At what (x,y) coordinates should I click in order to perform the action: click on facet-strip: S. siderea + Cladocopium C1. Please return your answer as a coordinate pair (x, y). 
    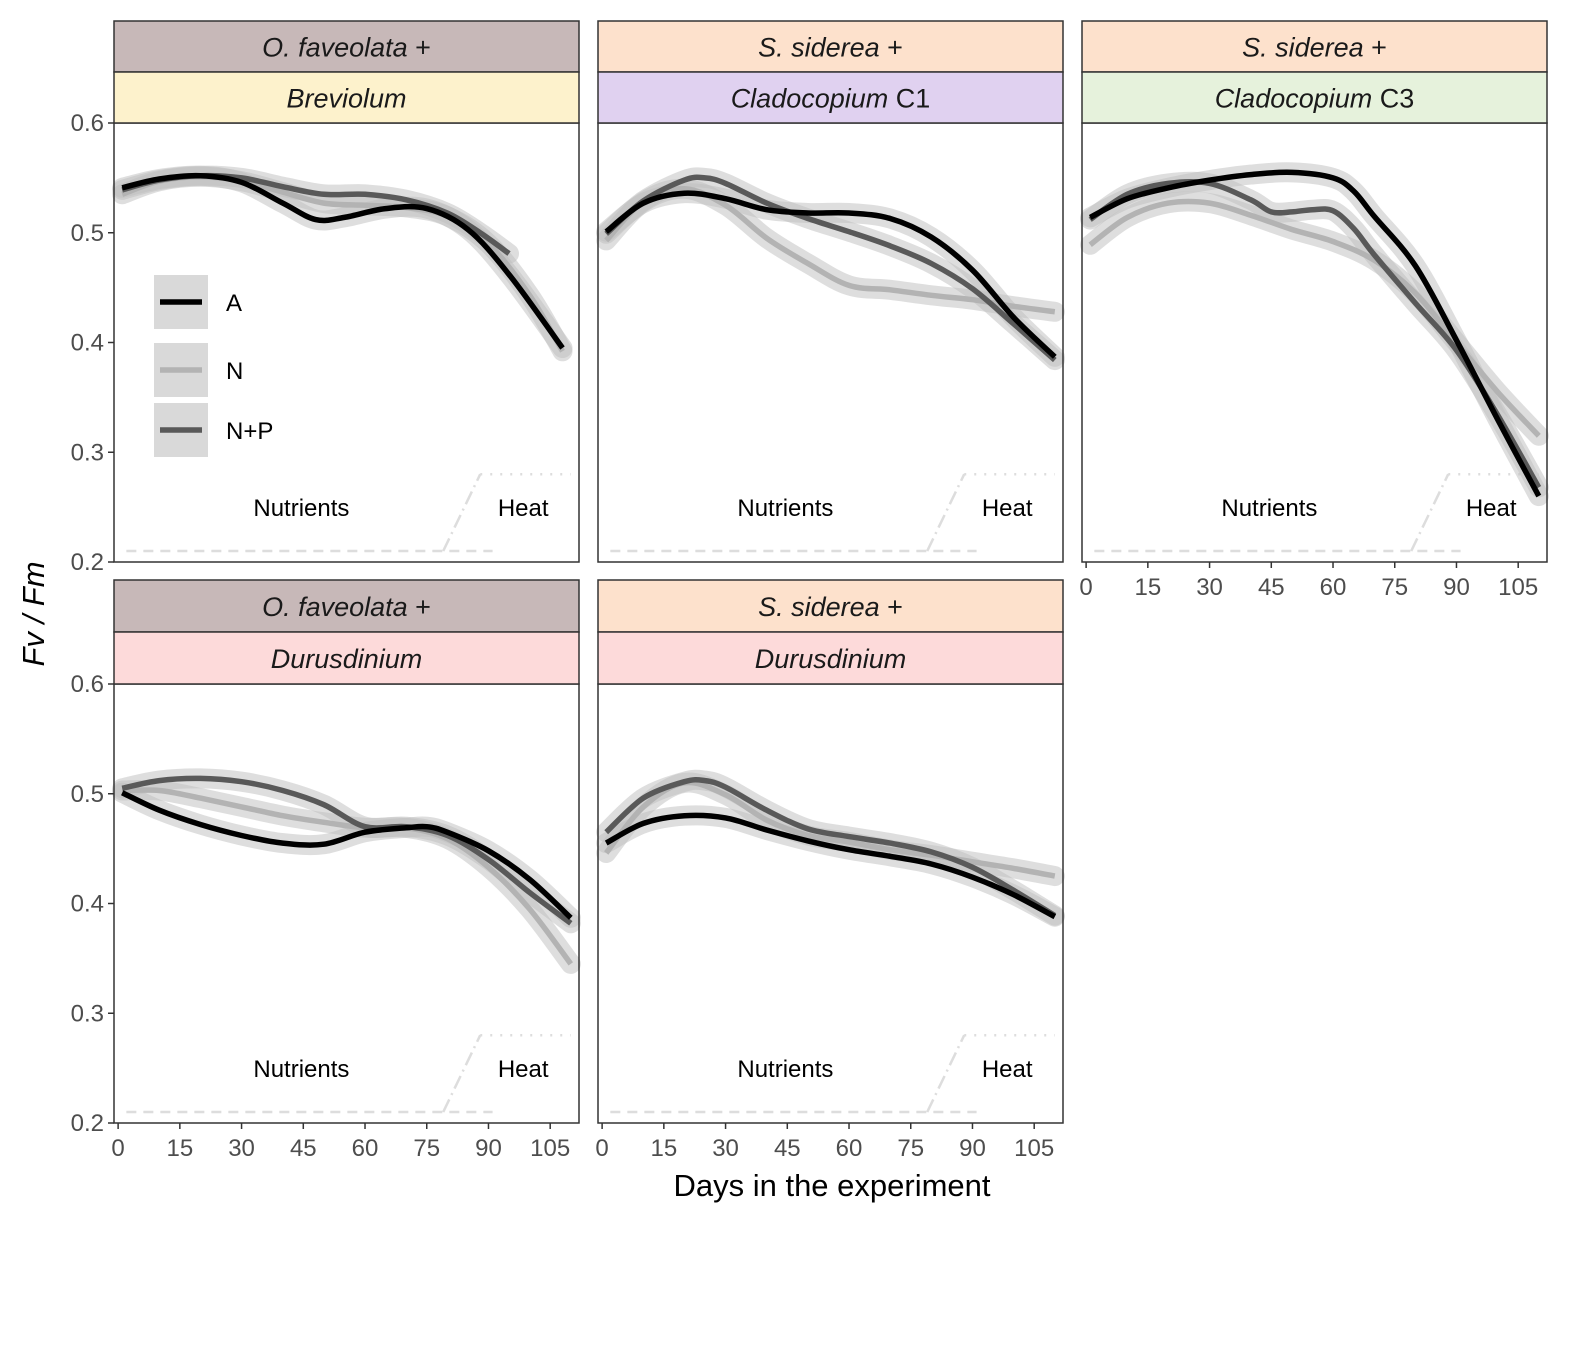
    Looking at the image, I should click on (830, 72).